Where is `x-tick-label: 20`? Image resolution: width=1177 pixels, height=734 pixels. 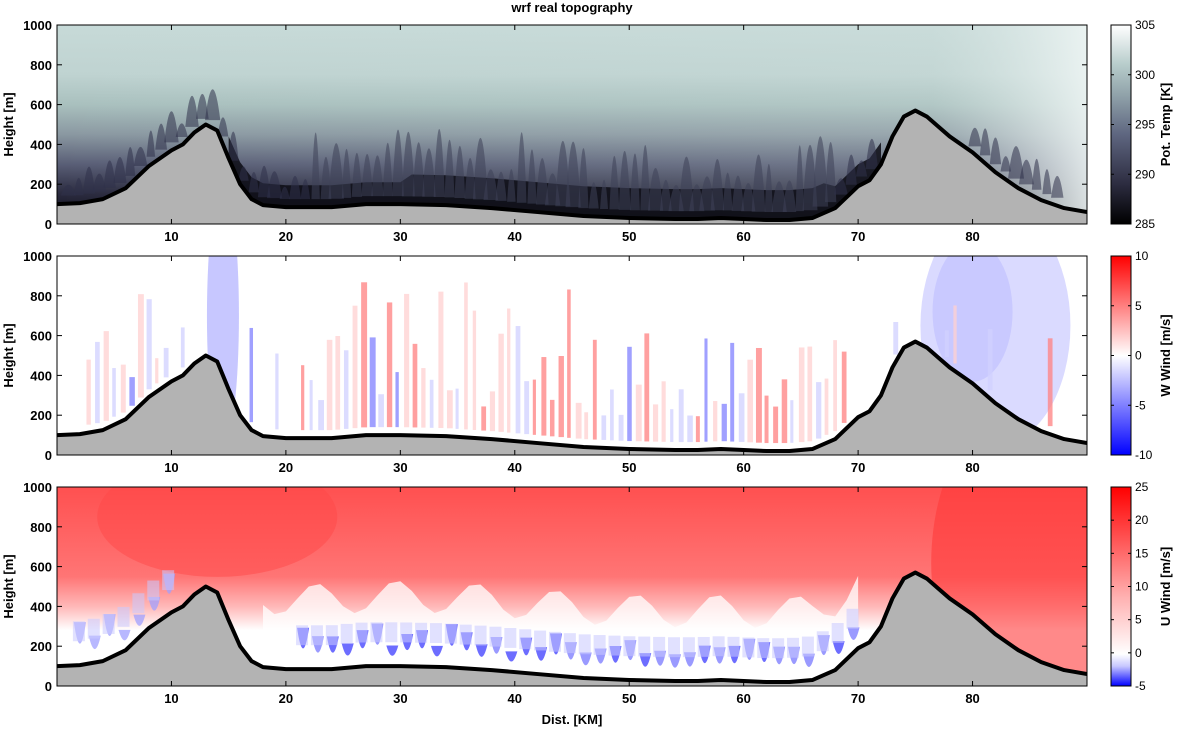
x-tick-label: 20 is located at coordinates (286, 467).